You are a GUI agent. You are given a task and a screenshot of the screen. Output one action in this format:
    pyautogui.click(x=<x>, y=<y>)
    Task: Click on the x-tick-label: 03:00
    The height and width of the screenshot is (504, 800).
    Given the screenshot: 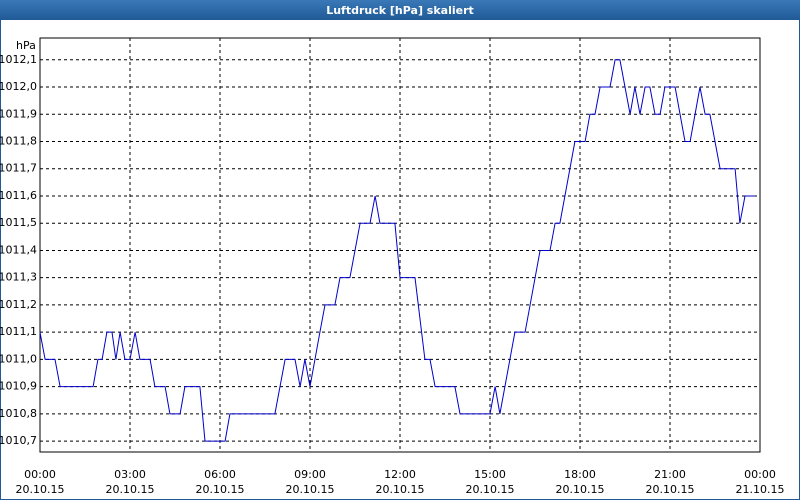 What is the action you would take?
    pyautogui.click(x=130, y=474)
    